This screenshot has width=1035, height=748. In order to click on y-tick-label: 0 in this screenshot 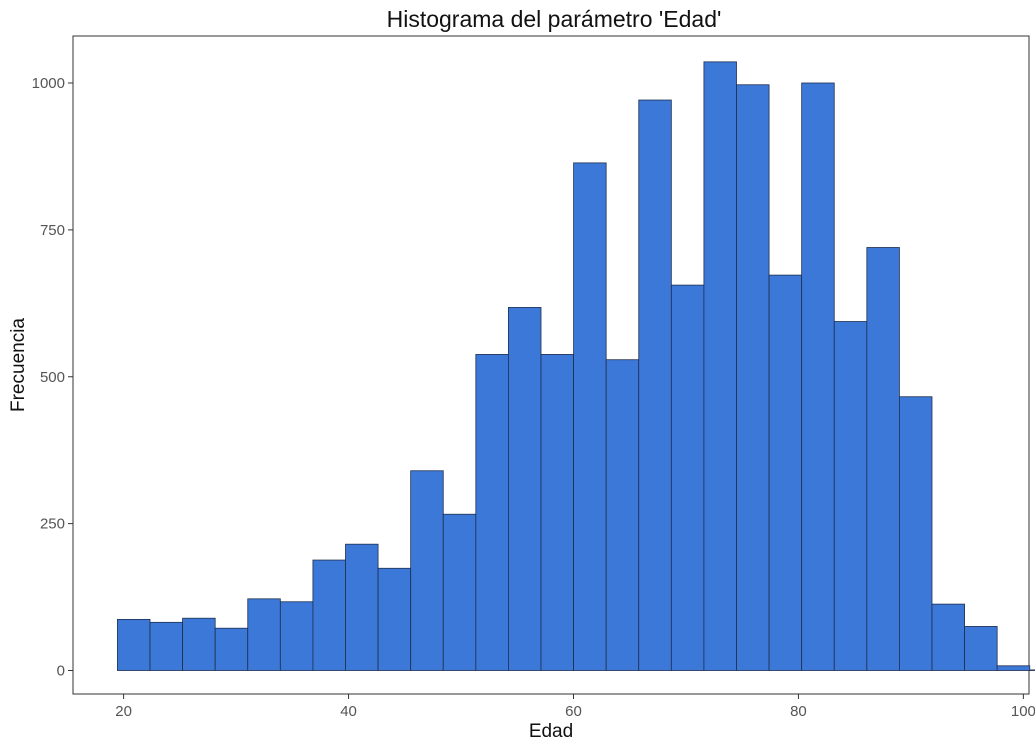, I will do `click(61, 671)`.